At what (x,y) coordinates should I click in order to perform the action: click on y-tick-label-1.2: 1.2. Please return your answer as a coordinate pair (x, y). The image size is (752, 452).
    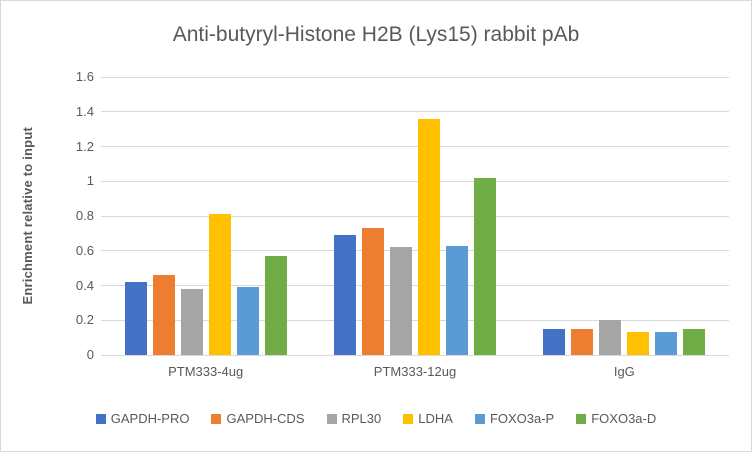
    Looking at the image, I should click on (84, 146).